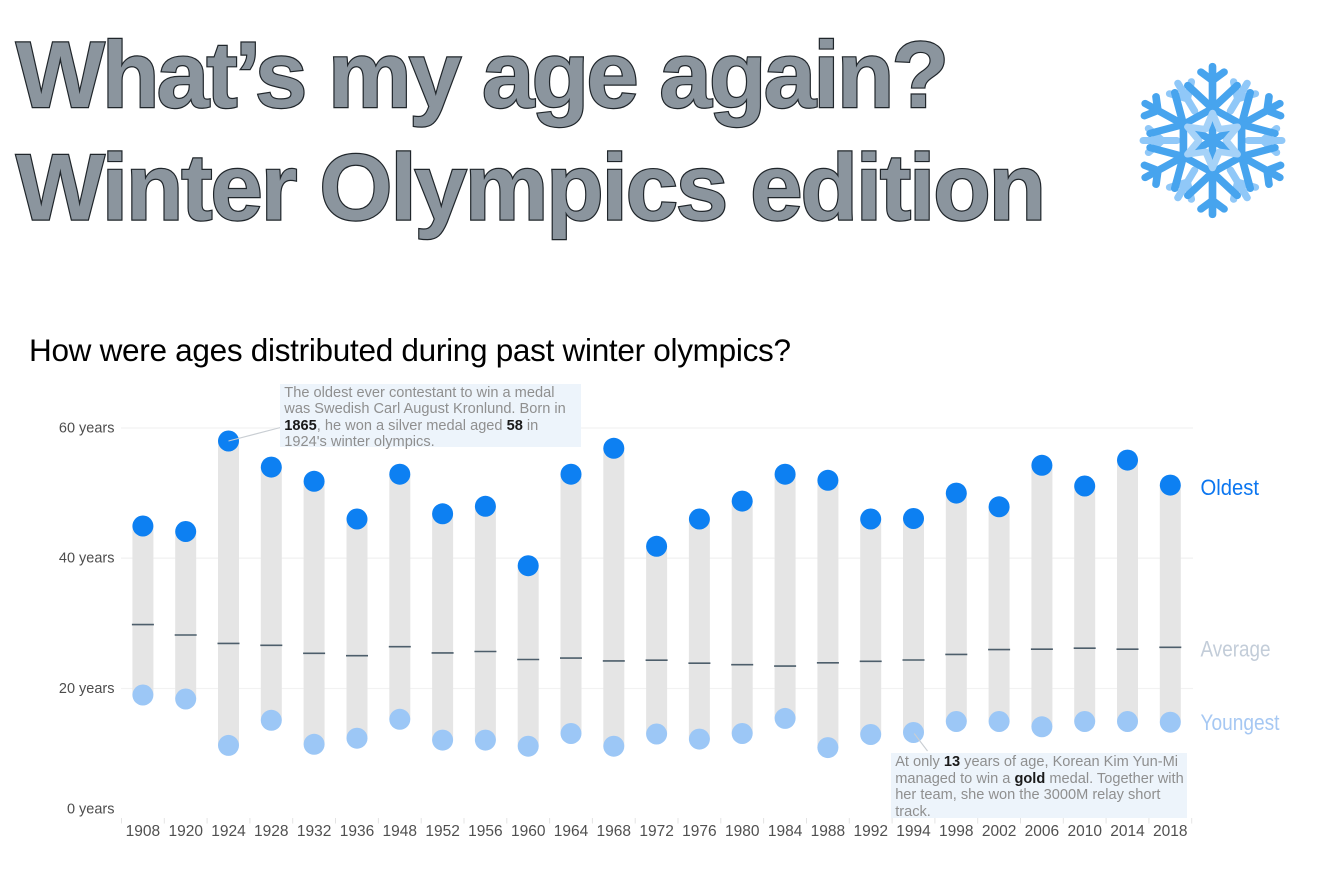 The width and height of the screenshot is (1324, 870). What do you see at coordinates (1170, 831) in the screenshot?
I see `svg-text: 2018` at bounding box center [1170, 831].